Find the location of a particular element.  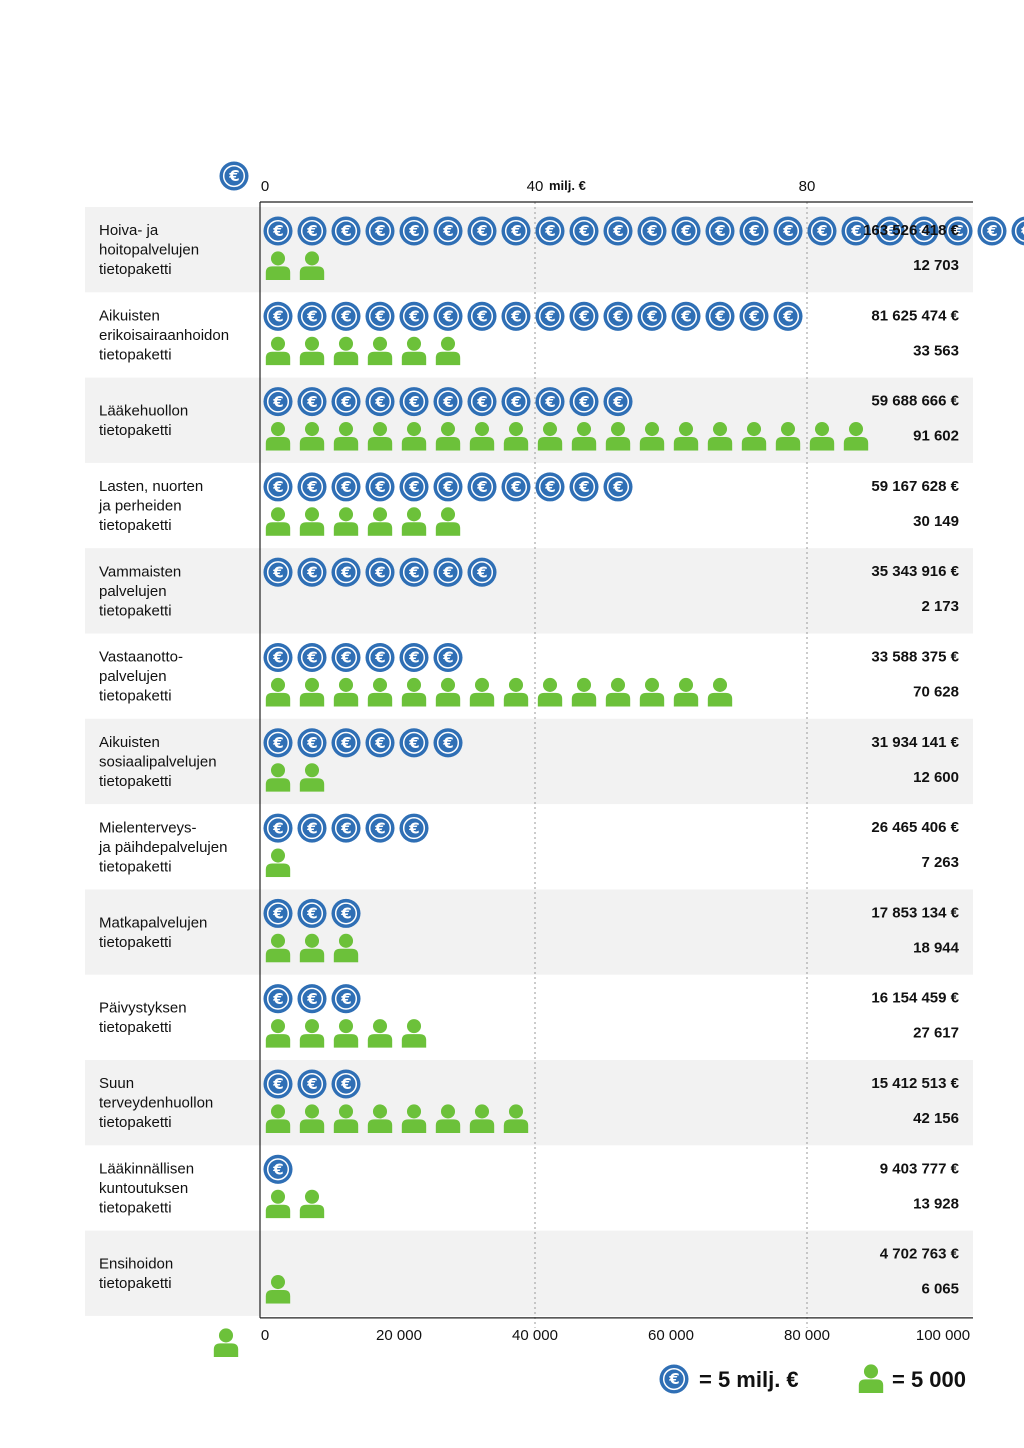

euro-value-label: 16 154 459 € is located at coordinates (915, 998).